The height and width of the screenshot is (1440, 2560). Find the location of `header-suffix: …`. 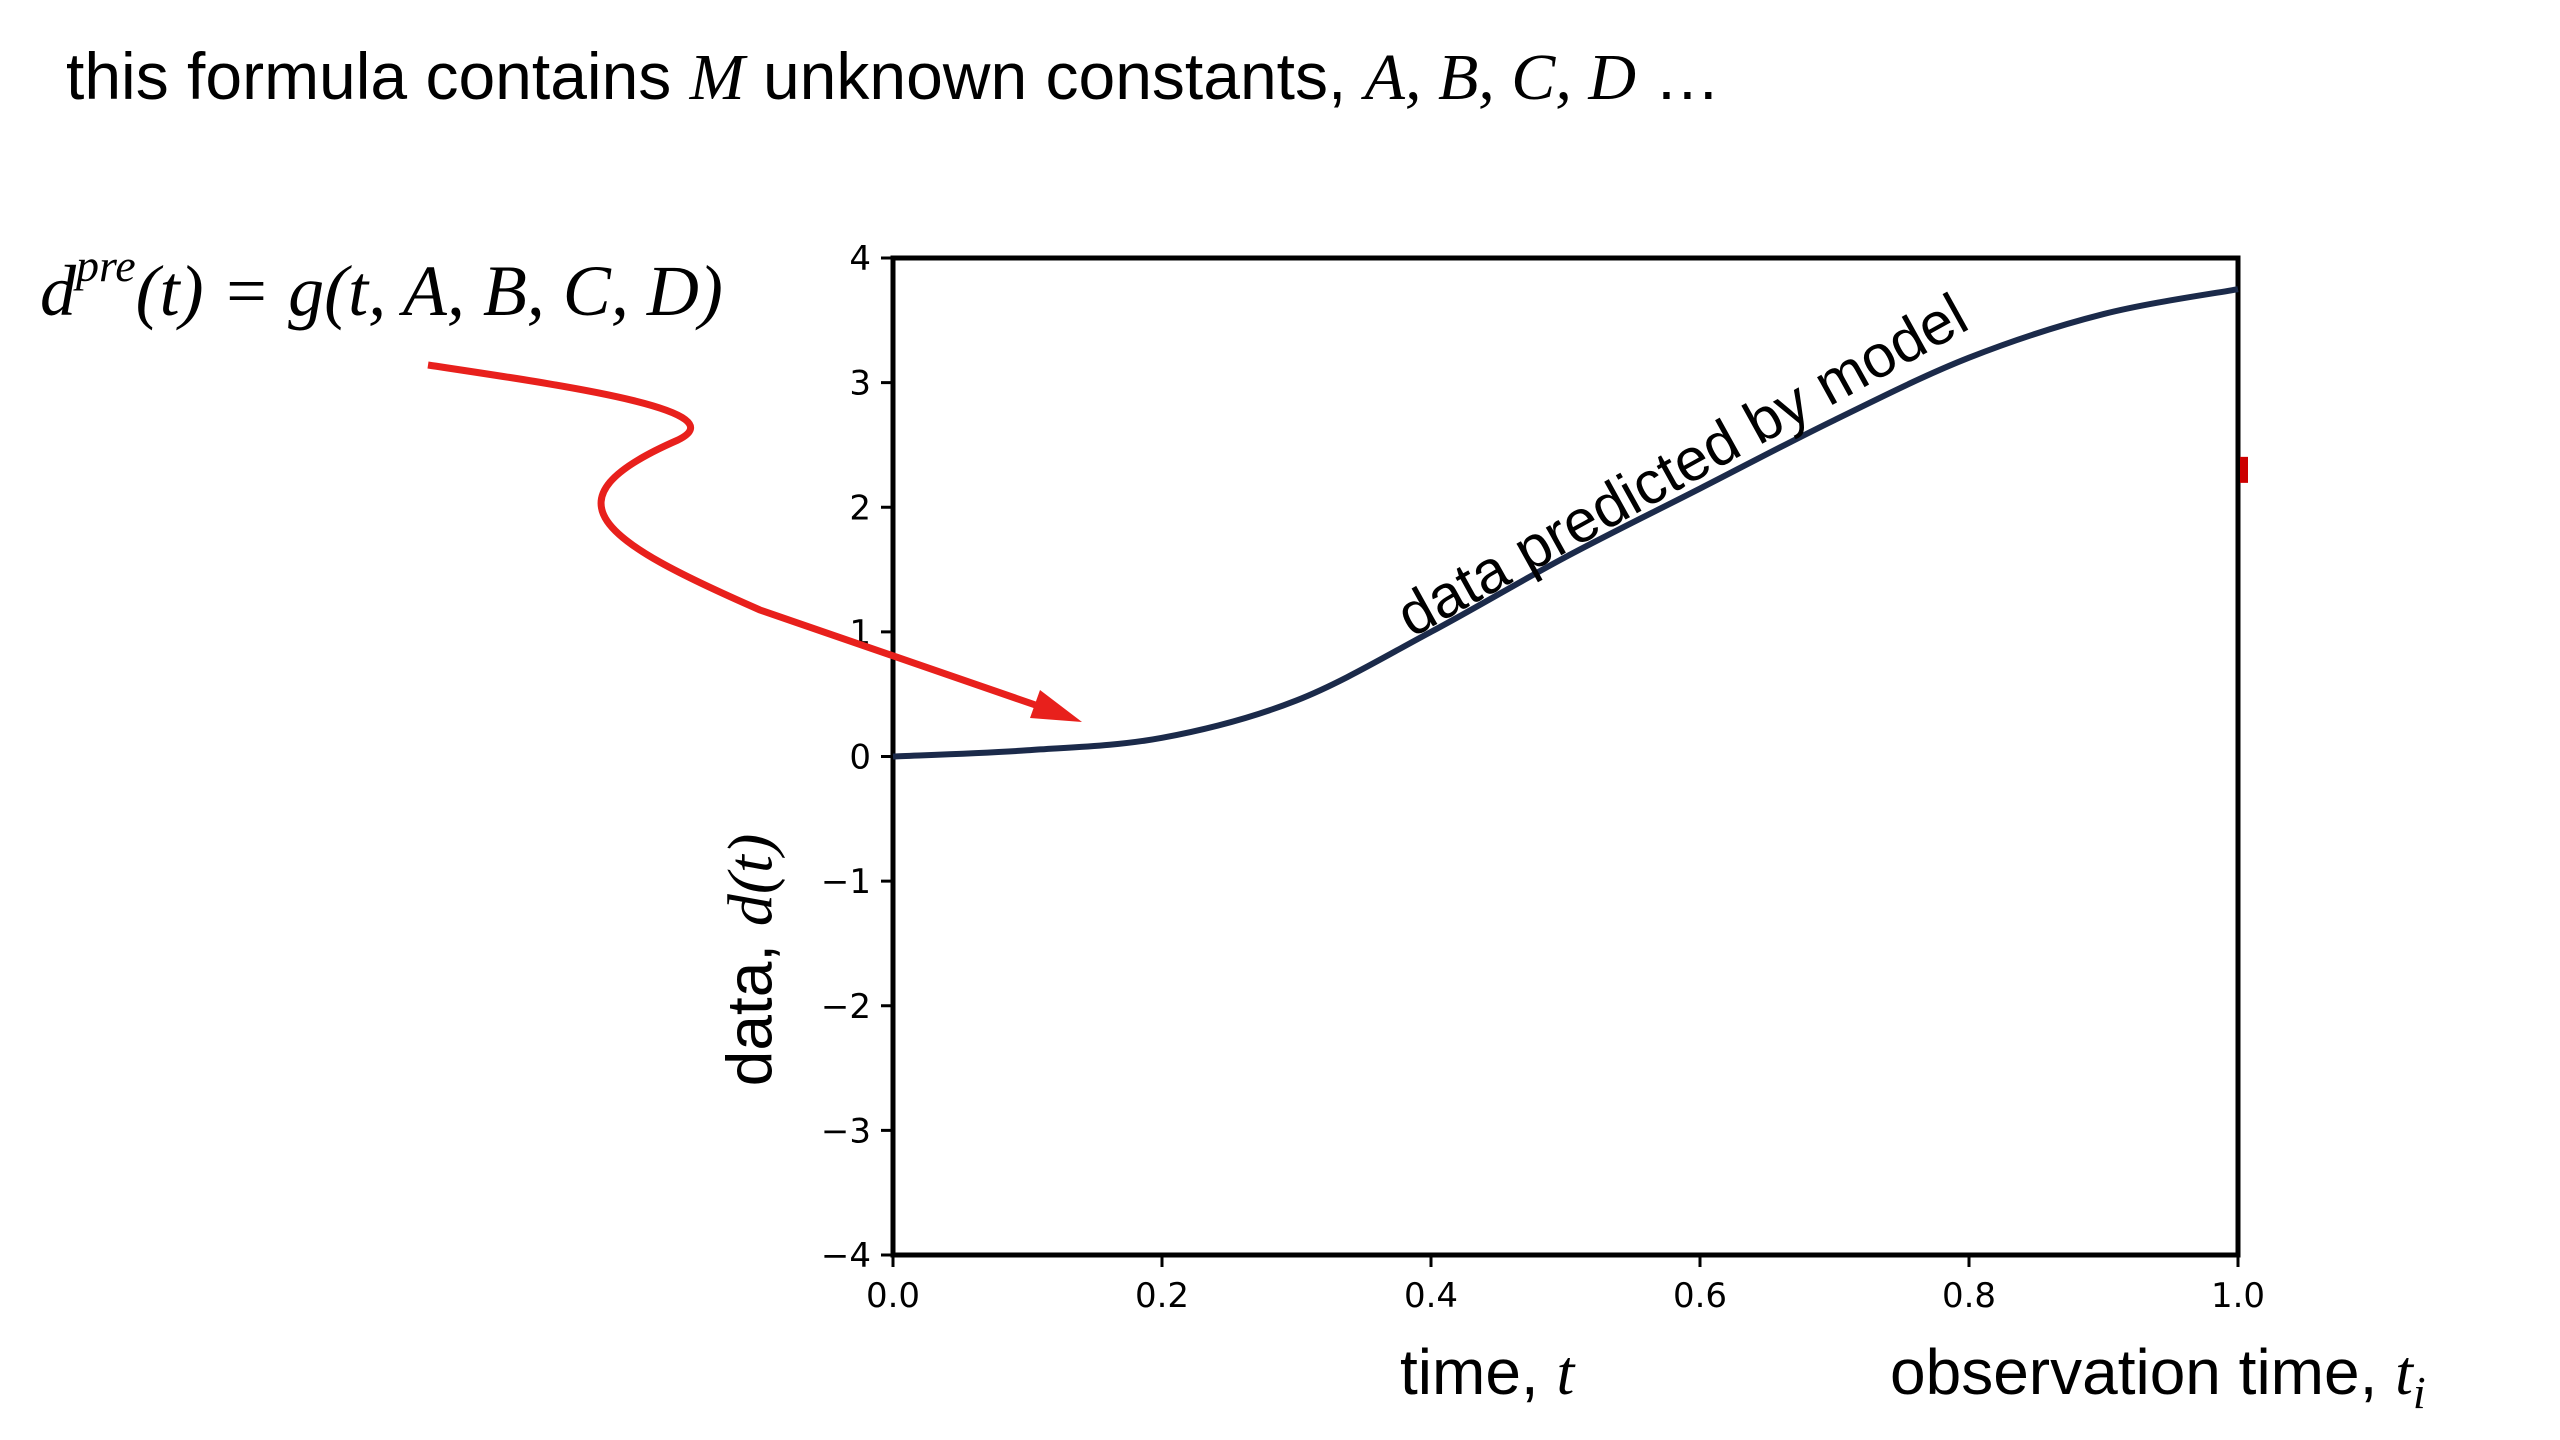

header-suffix: … is located at coordinates (1687, 76).